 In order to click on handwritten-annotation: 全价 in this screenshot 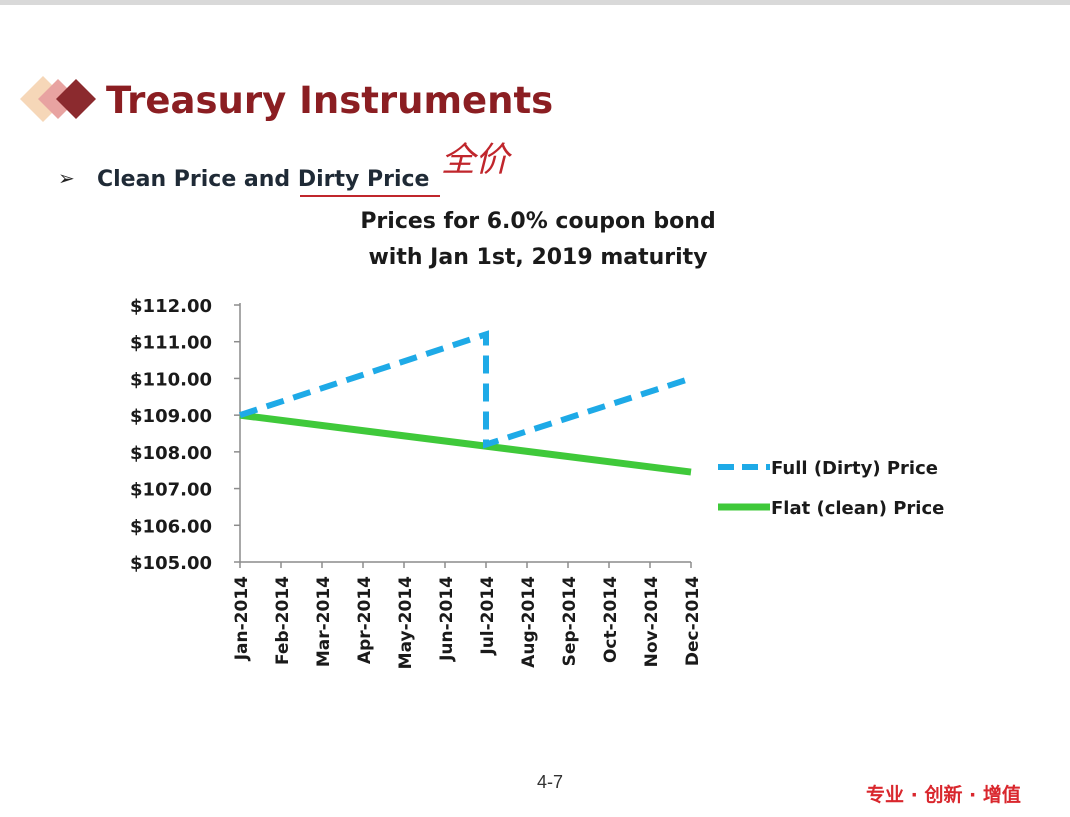, I will do `click(475, 160)`.